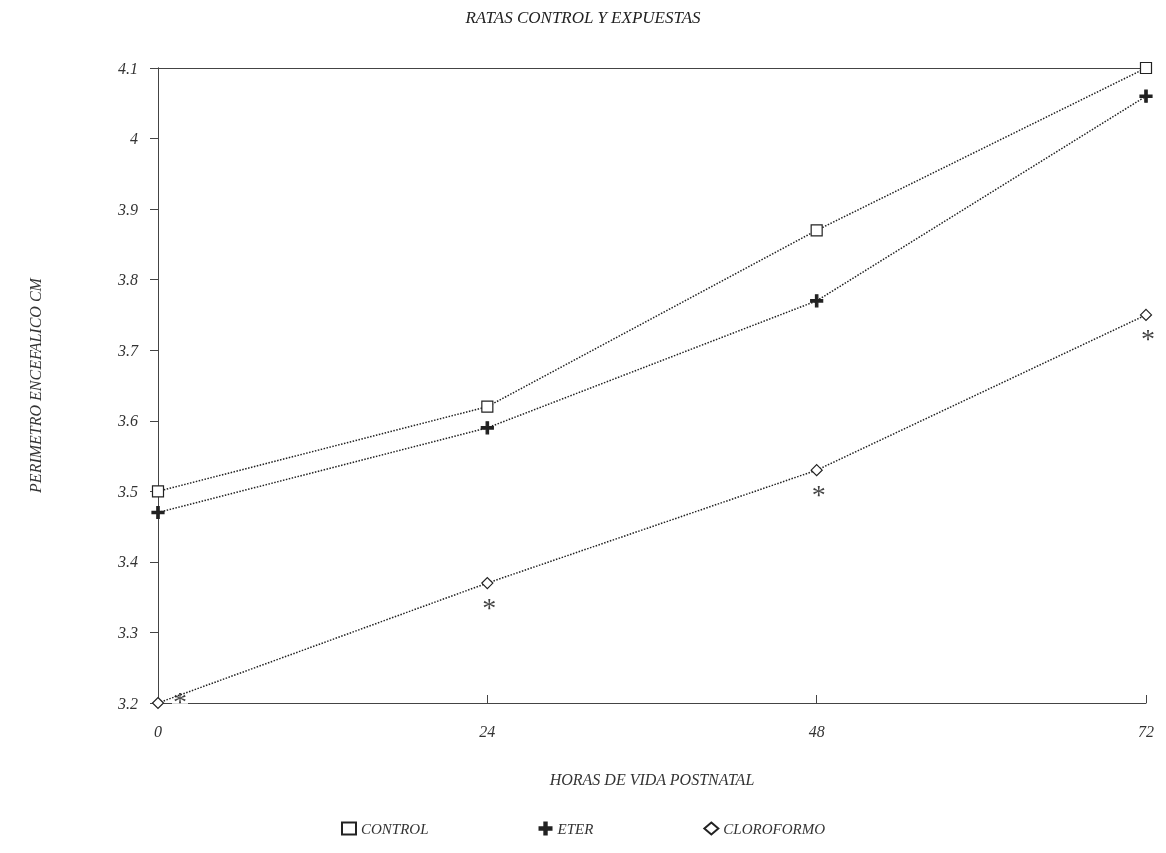 The width and height of the screenshot is (1166, 853). What do you see at coordinates (127, 632) in the screenshot?
I see `y-tick-label: 3.3` at bounding box center [127, 632].